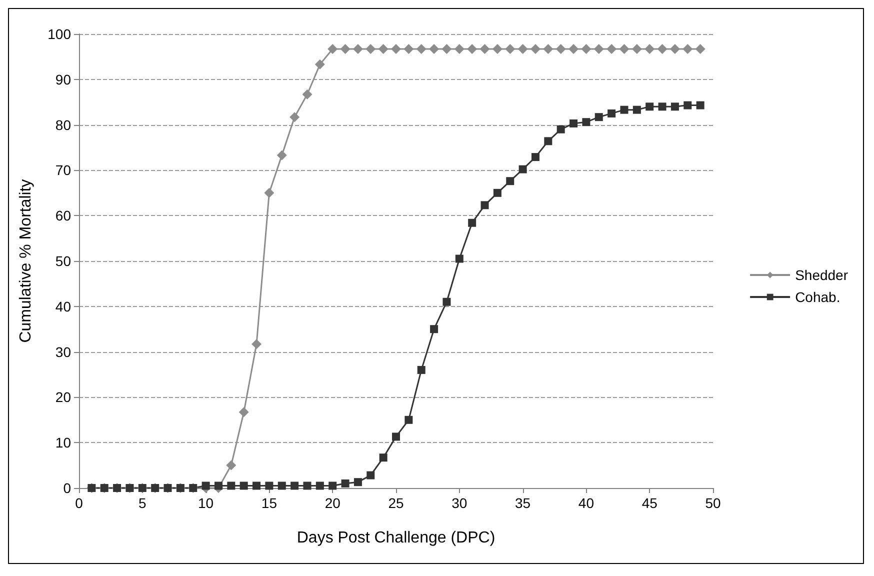 The height and width of the screenshot is (576, 874). I want to click on y-tick-label: 60, so click(63, 216).